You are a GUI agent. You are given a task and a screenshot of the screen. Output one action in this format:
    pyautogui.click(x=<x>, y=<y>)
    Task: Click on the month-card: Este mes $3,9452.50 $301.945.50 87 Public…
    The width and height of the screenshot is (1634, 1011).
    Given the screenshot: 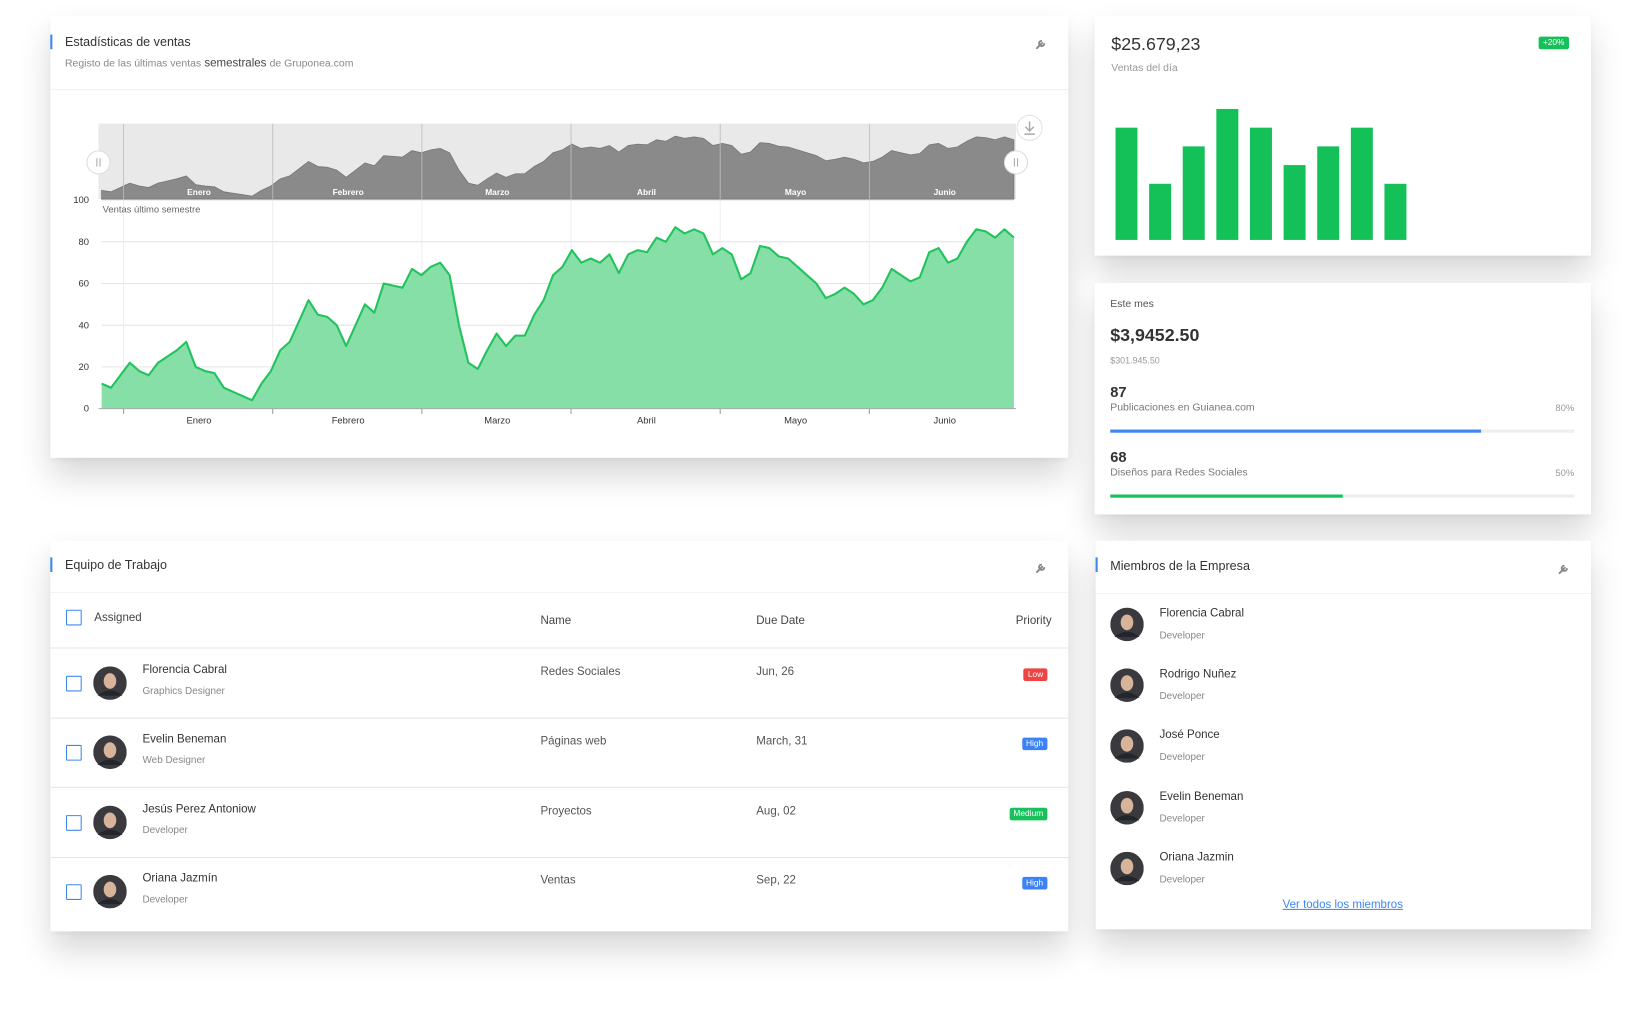 What is the action you would take?
    pyautogui.click(x=1343, y=398)
    